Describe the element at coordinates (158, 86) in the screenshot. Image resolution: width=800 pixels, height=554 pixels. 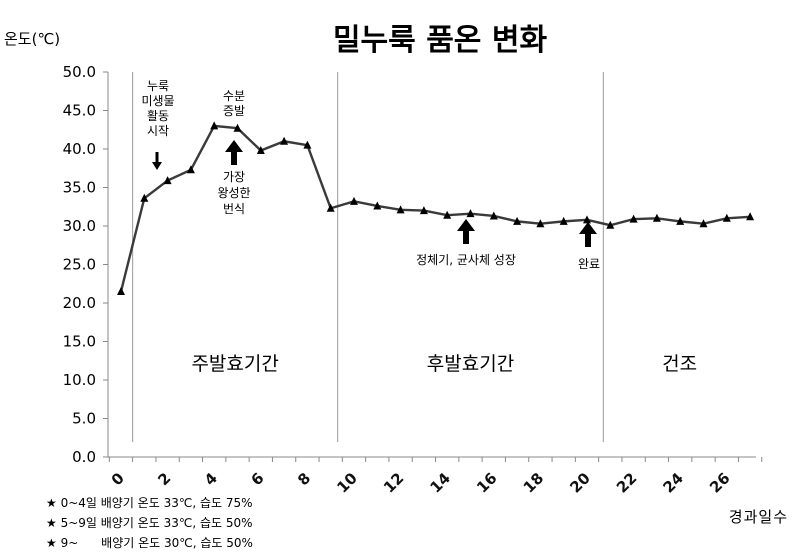
I see `annotation-text: 누룩` at that location.